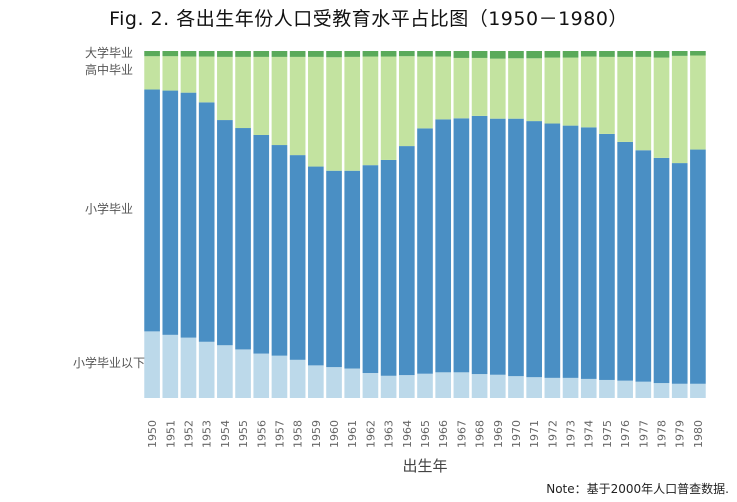  What do you see at coordinates (497, 88) in the screenshot?
I see `bar-highschool-1969` at bounding box center [497, 88].